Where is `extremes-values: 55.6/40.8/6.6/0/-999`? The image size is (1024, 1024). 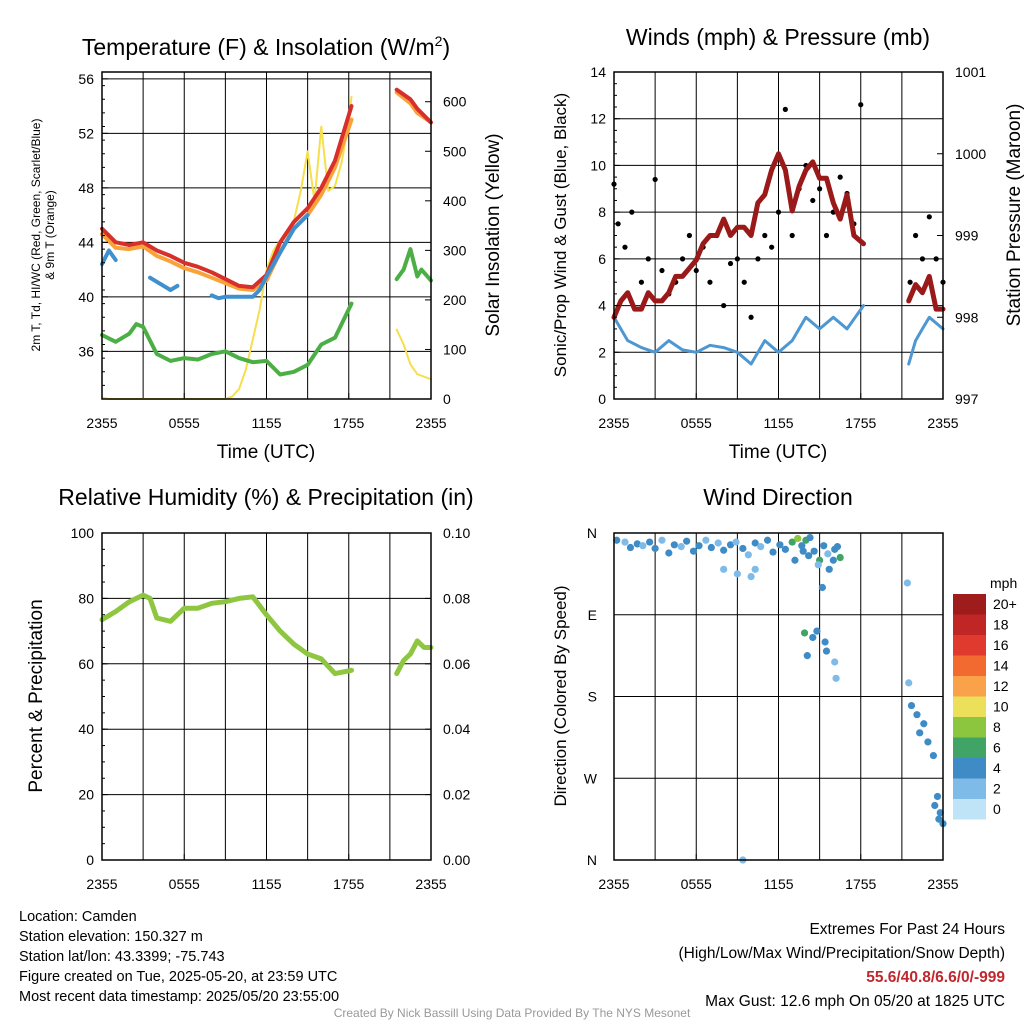 extremes-values: 55.6/40.8/6.6/0/-999 is located at coordinates (935, 977).